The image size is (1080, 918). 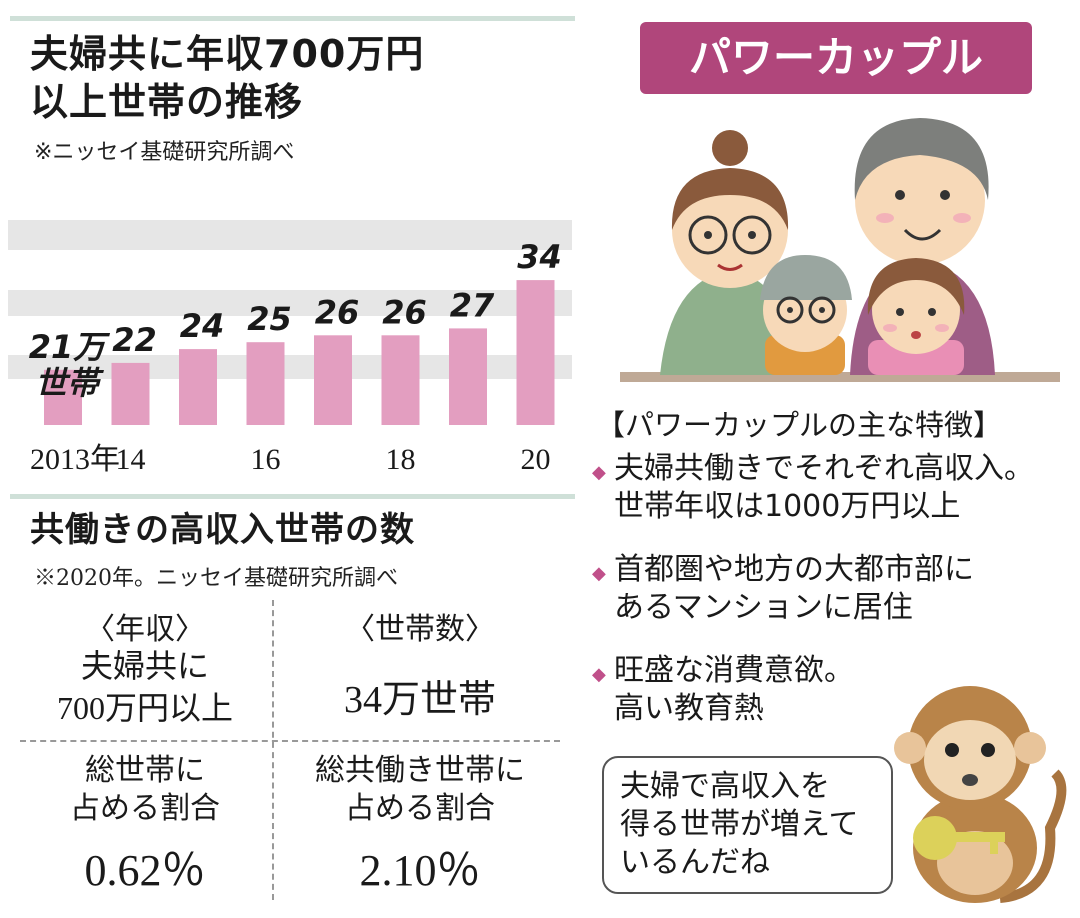 What do you see at coordinates (222, 530) in the screenshot?
I see `table-title: 共働きの高収入世帯の数` at bounding box center [222, 530].